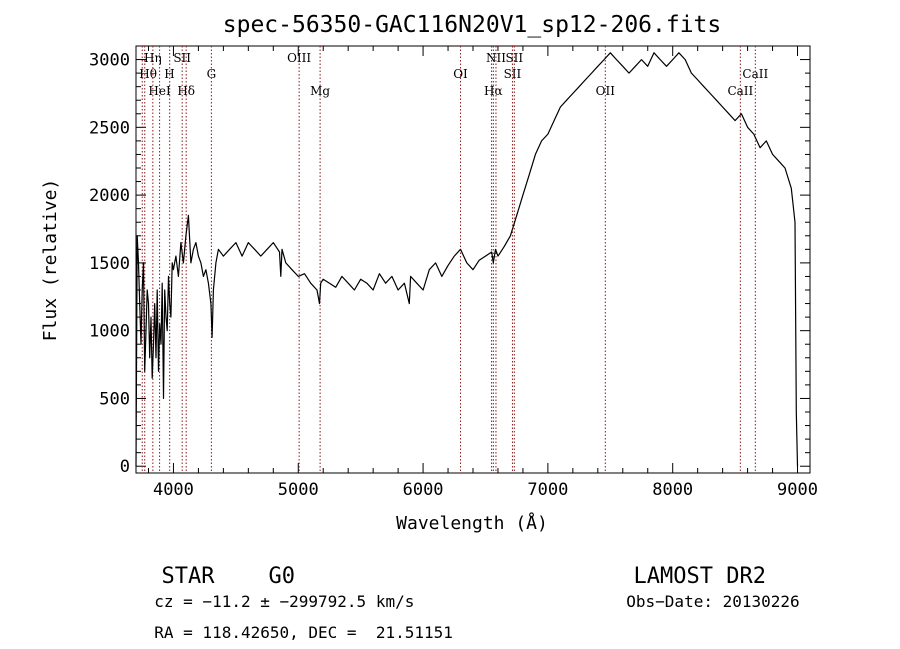 The width and height of the screenshot is (900, 649). I want to click on line-annotation: OII, so click(606, 91).